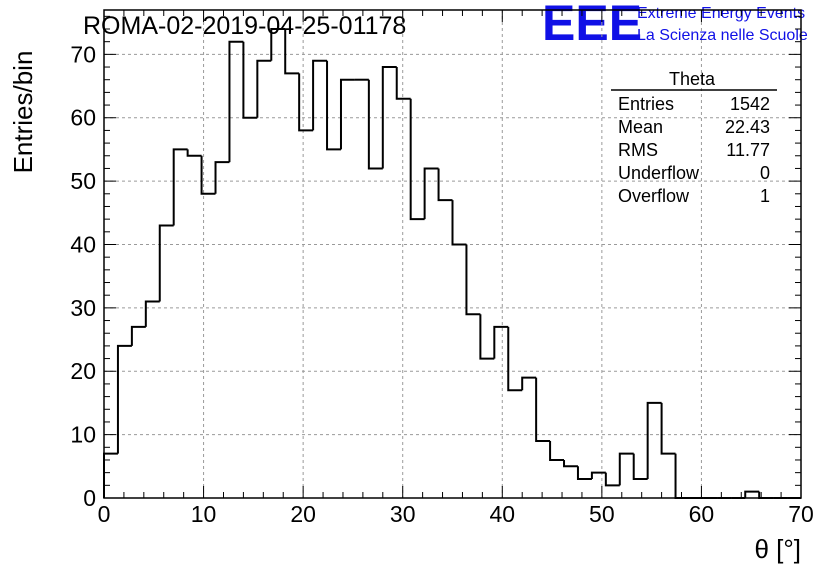 This screenshot has height=572, width=836. What do you see at coordinates (777, 549) in the screenshot?
I see `x-axis-title: θ [°]` at bounding box center [777, 549].